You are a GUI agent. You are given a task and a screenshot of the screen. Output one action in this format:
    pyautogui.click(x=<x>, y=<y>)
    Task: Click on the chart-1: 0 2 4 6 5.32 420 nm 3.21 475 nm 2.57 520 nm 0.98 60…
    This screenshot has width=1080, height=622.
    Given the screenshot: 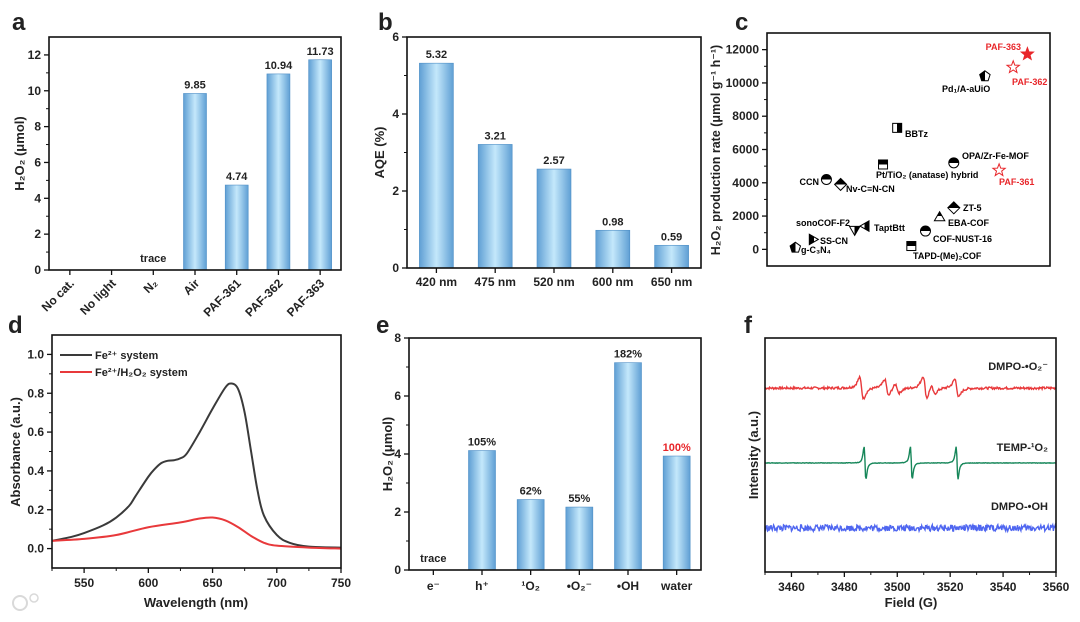 What is the action you would take?
    pyautogui.click(x=537, y=159)
    